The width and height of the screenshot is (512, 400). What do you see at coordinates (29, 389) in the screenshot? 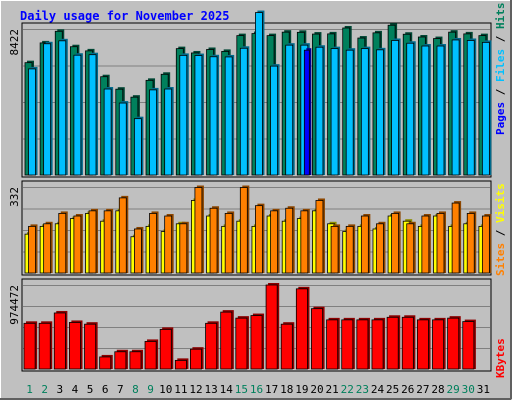
I see `day-label-1: 1` at bounding box center [29, 389].